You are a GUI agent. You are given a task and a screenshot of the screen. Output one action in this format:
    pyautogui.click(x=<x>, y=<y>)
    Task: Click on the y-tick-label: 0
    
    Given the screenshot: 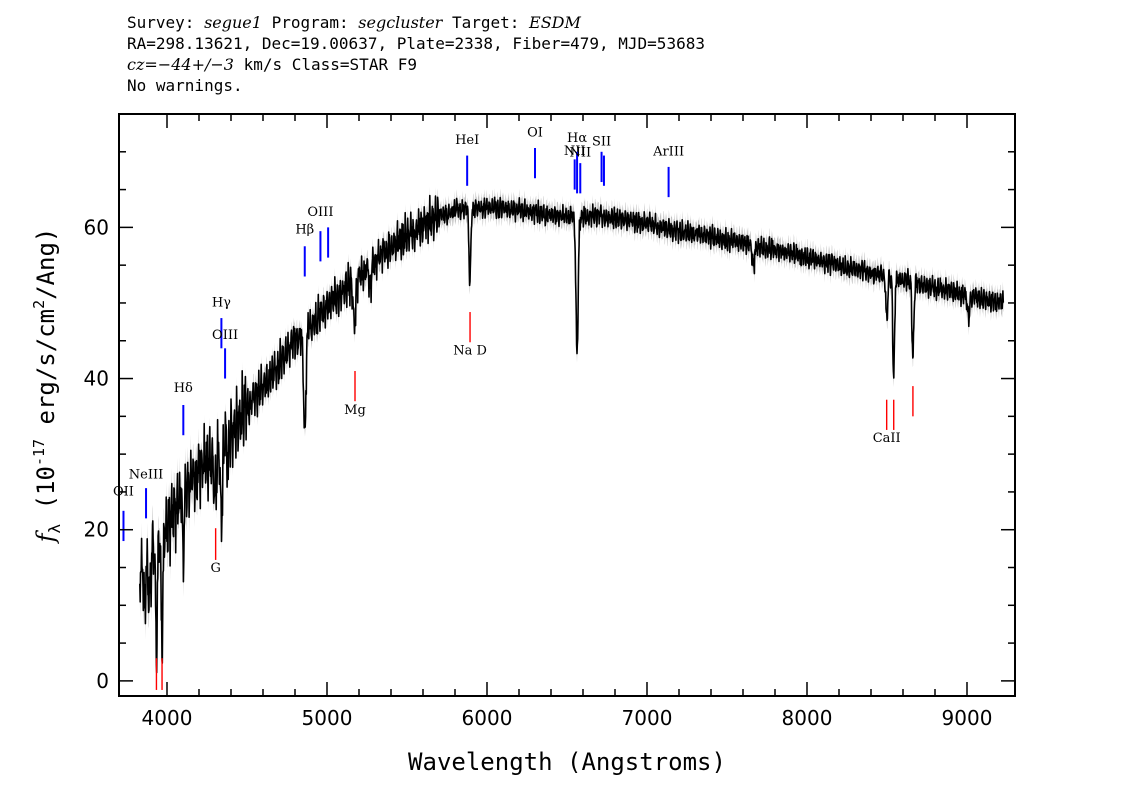 What is the action you would take?
    pyautogui.click(x=102, y=681)
    